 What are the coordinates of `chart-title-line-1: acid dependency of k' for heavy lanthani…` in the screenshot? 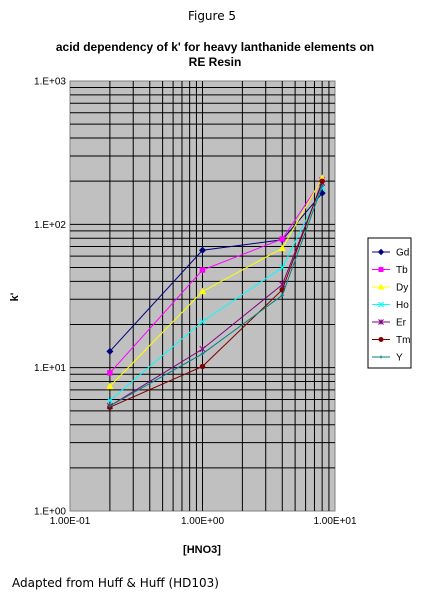 It's located at (215, 47).